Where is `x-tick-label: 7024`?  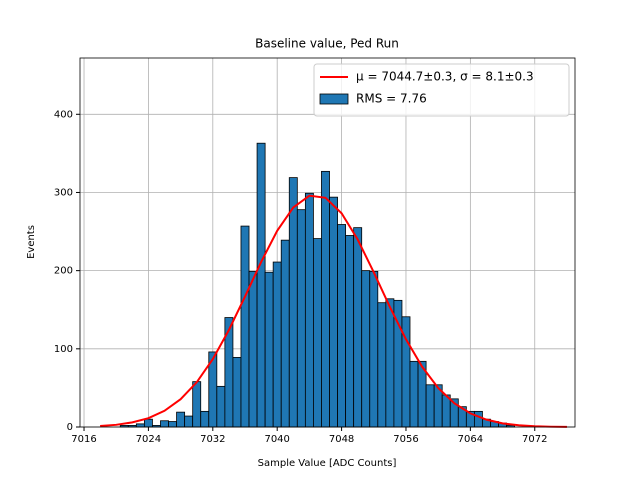 x-tick-label: 7024 is located at coordinates (148, 439).